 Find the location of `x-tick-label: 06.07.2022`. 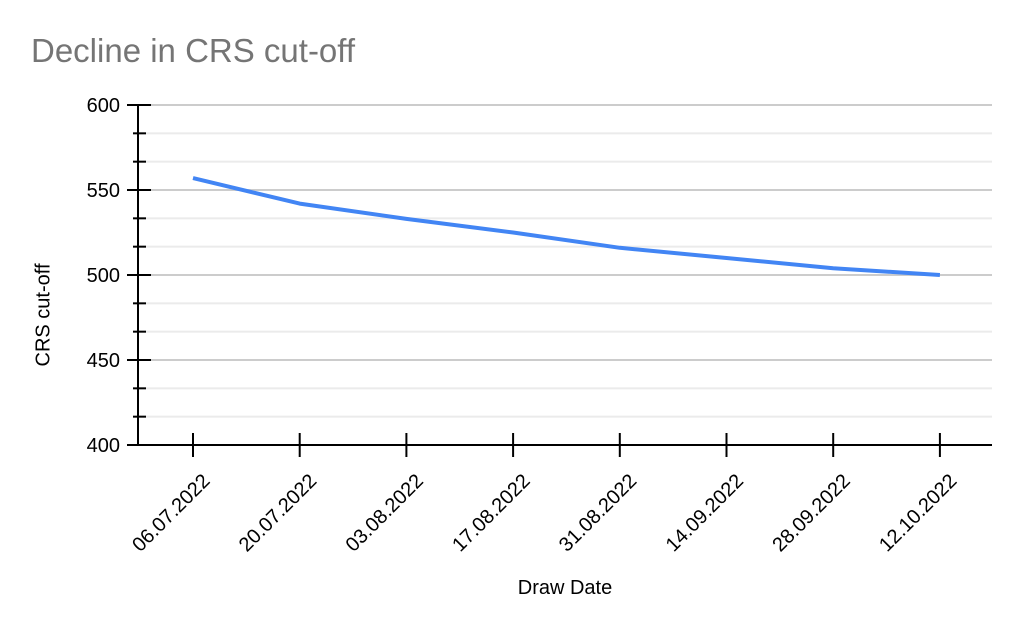

x-tick-label: 06.07.2022 is located at coordinates (171, 513).